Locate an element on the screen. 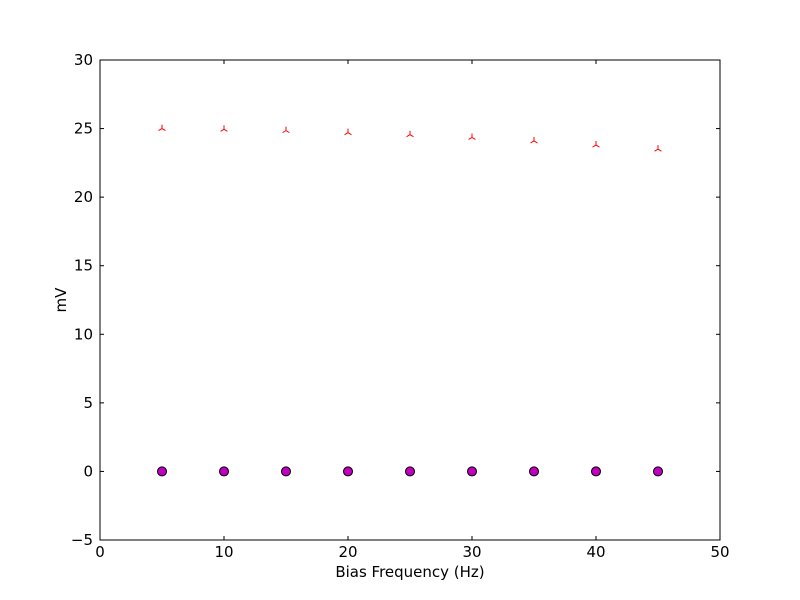 The width and height of the screenshot is (800, 600). x-tick-label: 40 is located at coordinates (595, 552).